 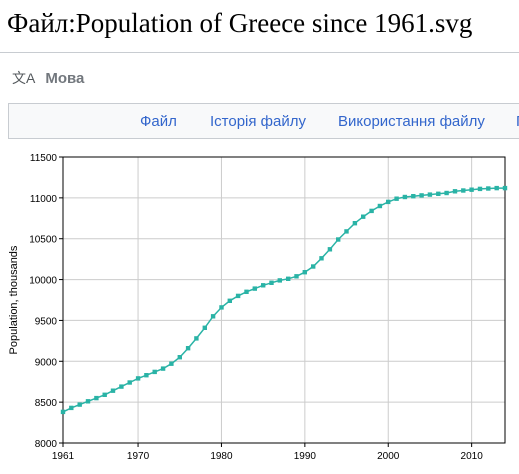 I want to click on y-tick-label: 10500, so click(x=43, y=240).